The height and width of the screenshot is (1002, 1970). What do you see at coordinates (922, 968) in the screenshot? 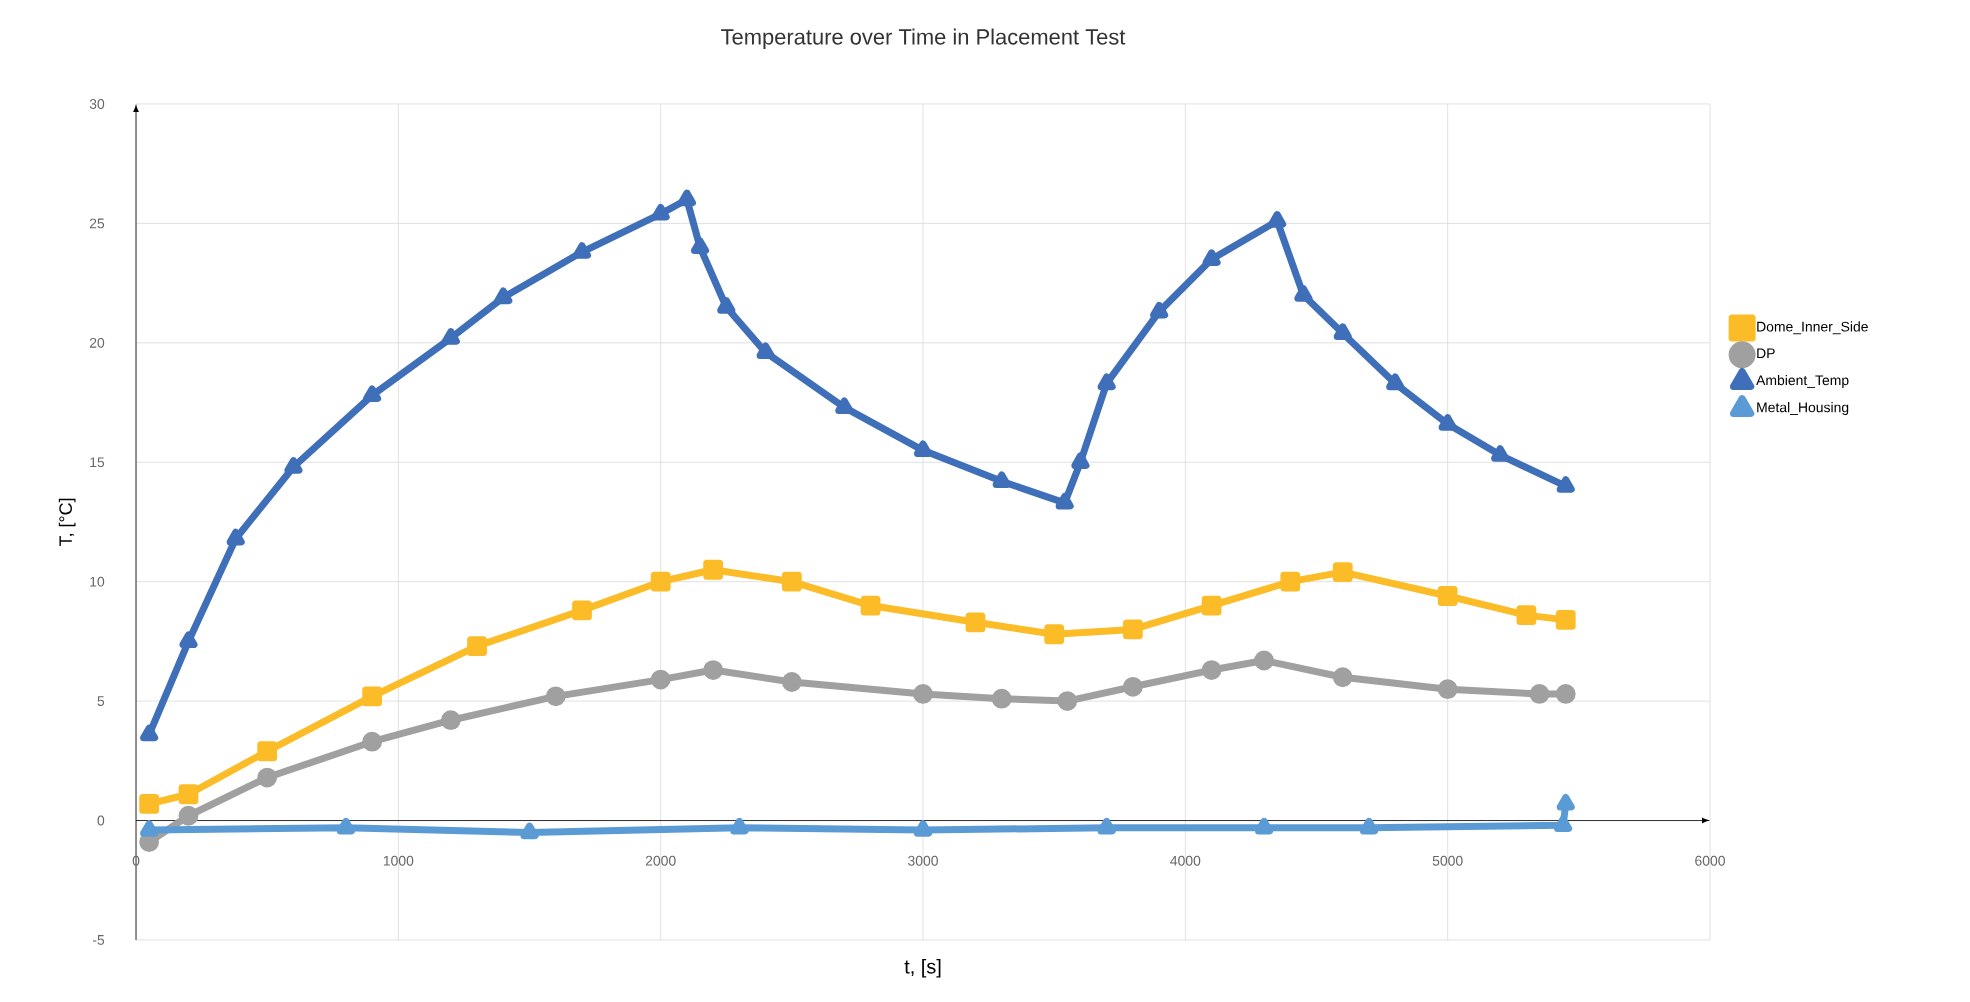
I see `x-axis-title: t, [s]` at bounding box center [922, 968].